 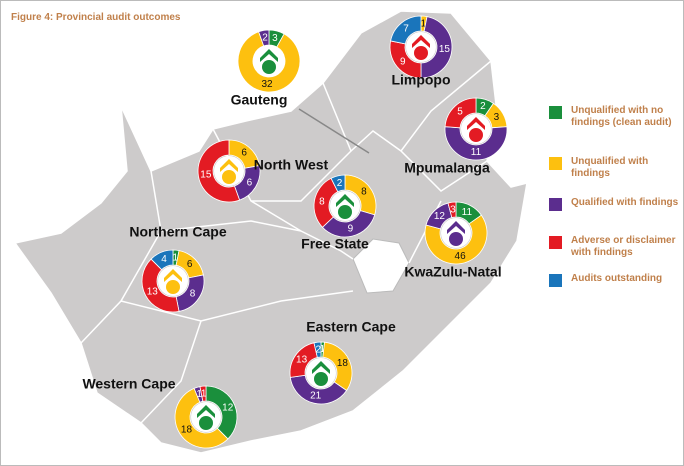 I want to click on province-name: Western Cape, so click(x=128, y=384).